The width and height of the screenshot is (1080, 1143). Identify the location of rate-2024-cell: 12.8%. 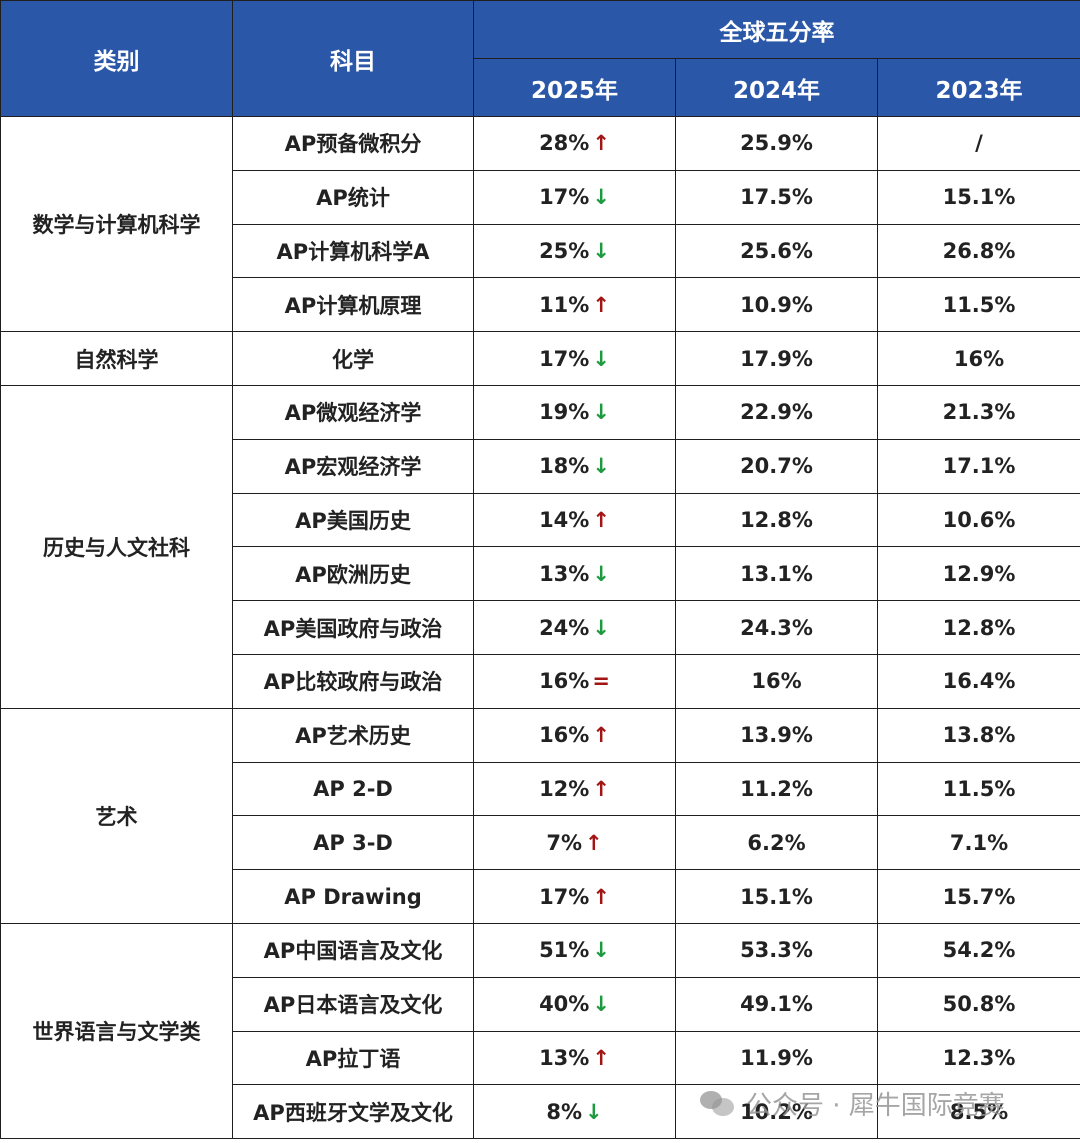
(776, 520).